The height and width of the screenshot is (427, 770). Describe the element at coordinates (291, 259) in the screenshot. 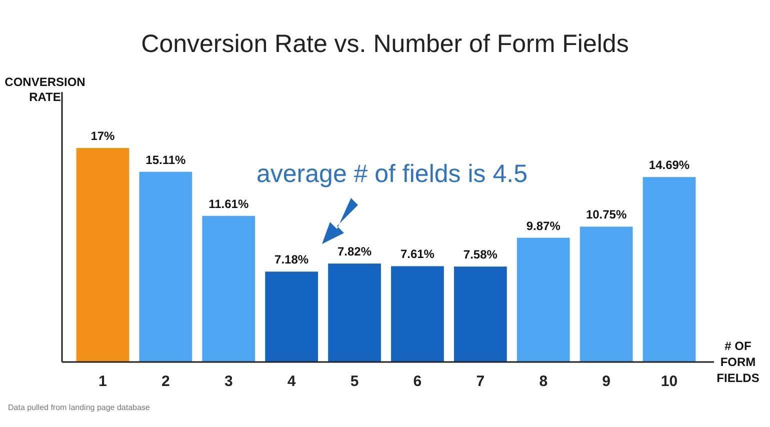

I see `data-label: 7.18%` at that location.